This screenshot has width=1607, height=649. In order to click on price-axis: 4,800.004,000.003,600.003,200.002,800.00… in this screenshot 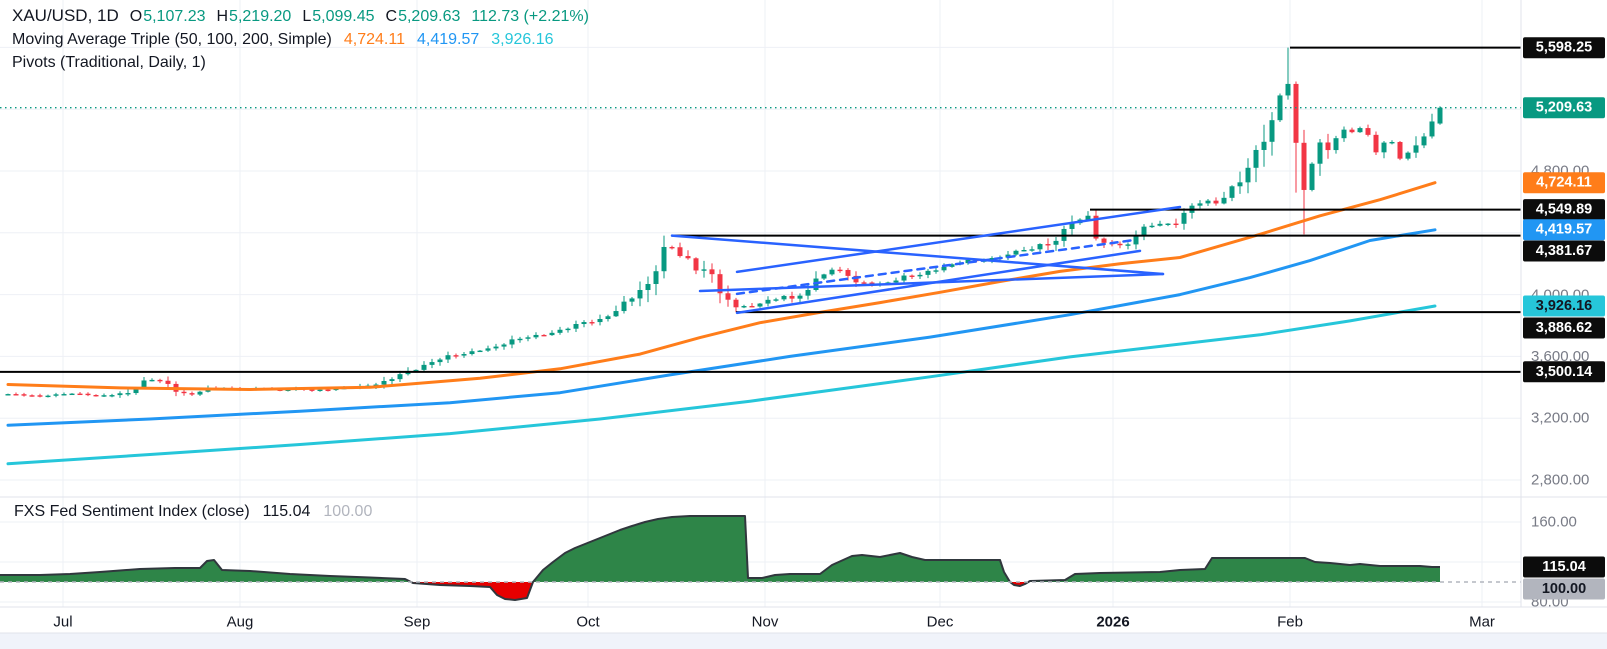, I will do `click(1564, 324)`.